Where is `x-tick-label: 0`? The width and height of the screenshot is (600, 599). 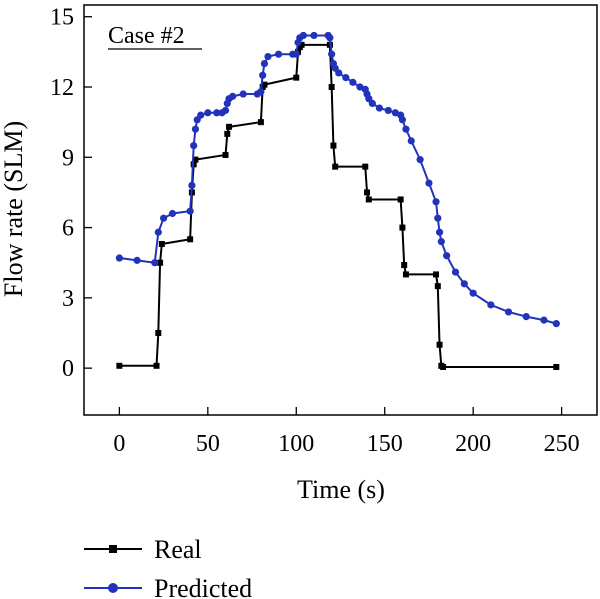
x-tick-label: 0 is located at coordinates (119, 444).